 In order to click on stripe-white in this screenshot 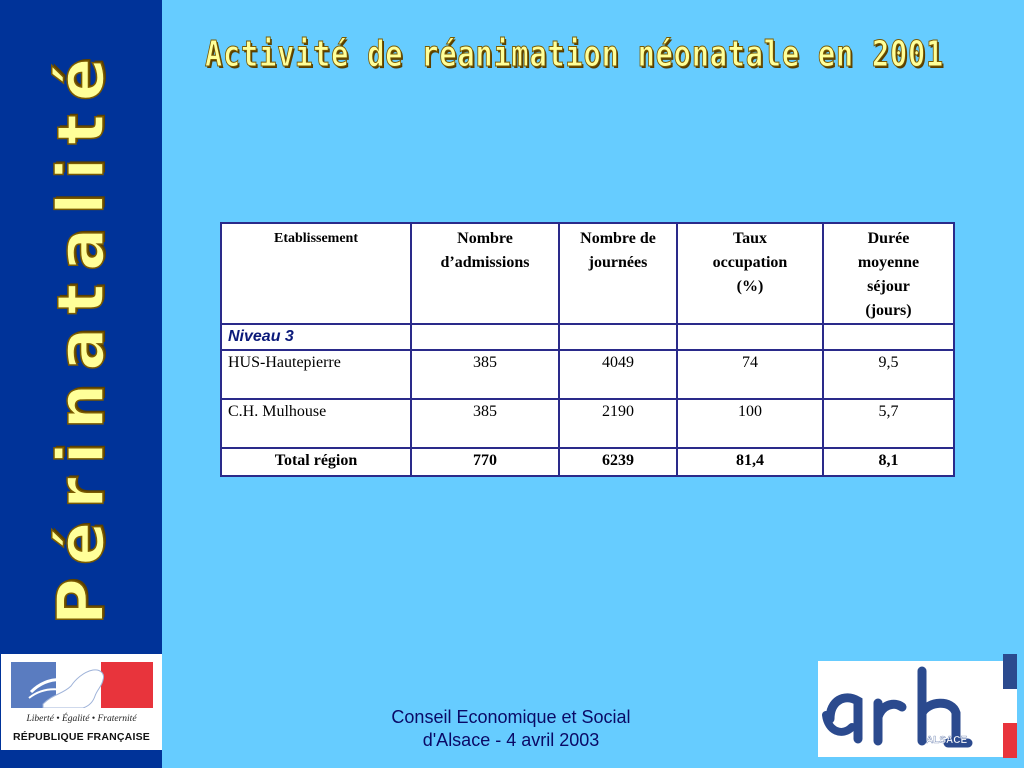, I will do `click(1010, 706)`.